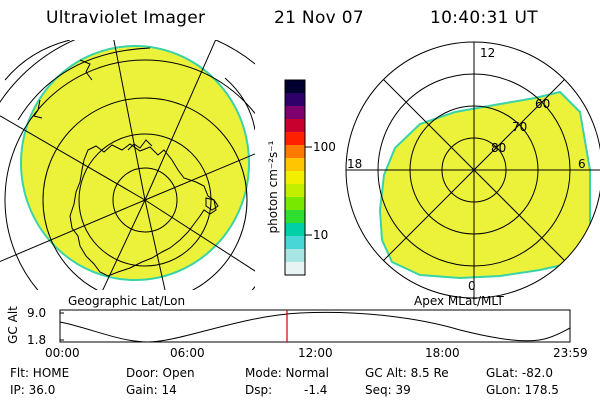 Image resolution: width=600 pixels, height=400 pixels. I want to click on glat-readout: GLat: -82.0, so click(519, 373).